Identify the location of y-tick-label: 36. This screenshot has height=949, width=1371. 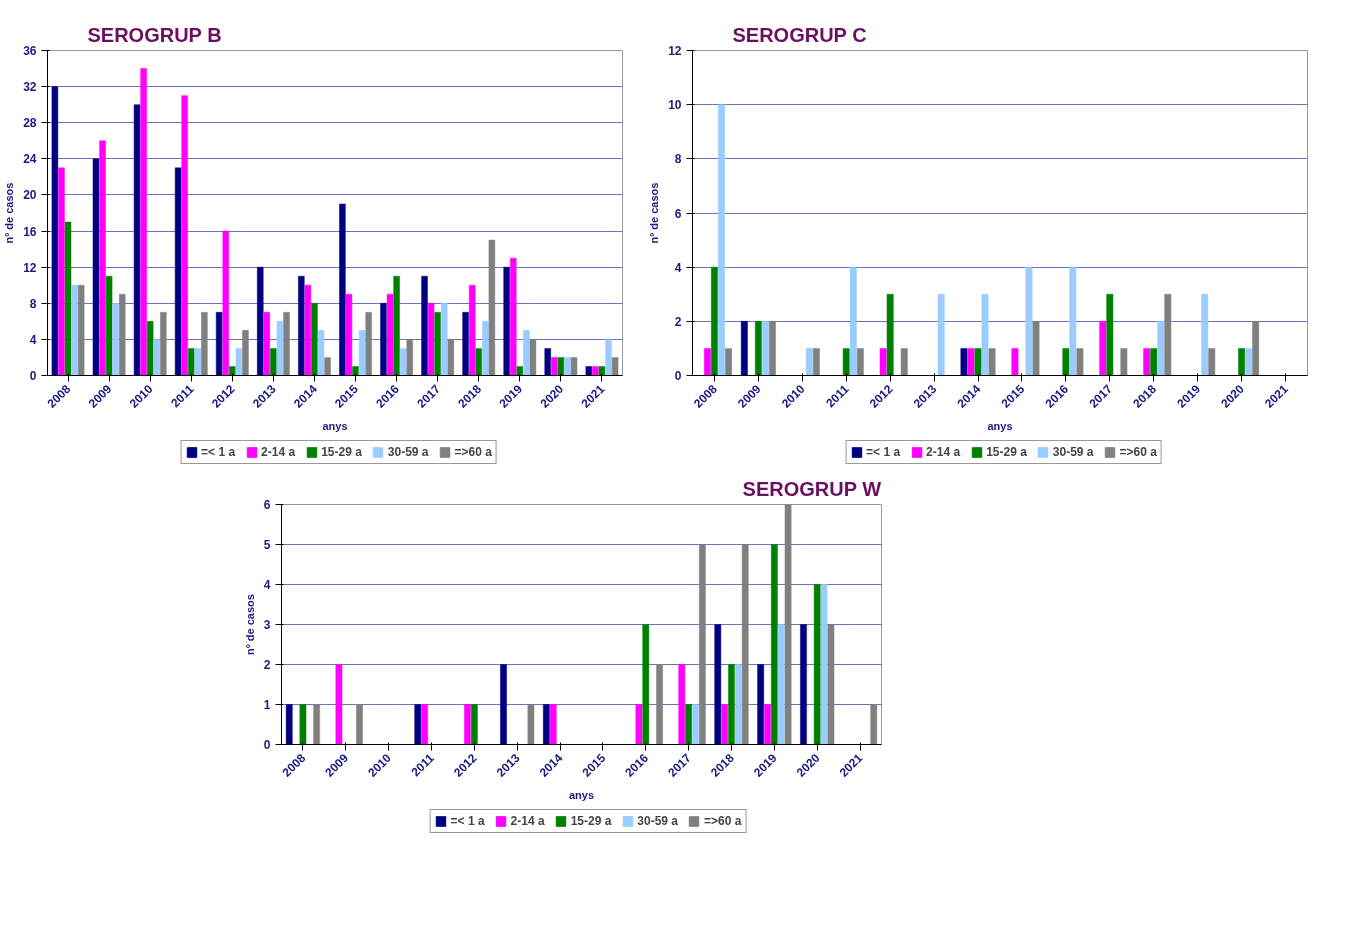
(30, 51).